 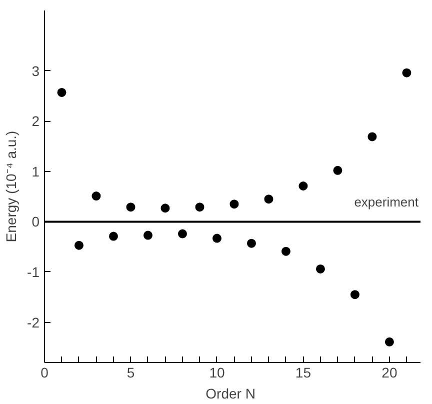 What do you see at coordinates (36, 222) in the screenshot?
I see `y-tick-label: 0` at bounding box center [36, 222].